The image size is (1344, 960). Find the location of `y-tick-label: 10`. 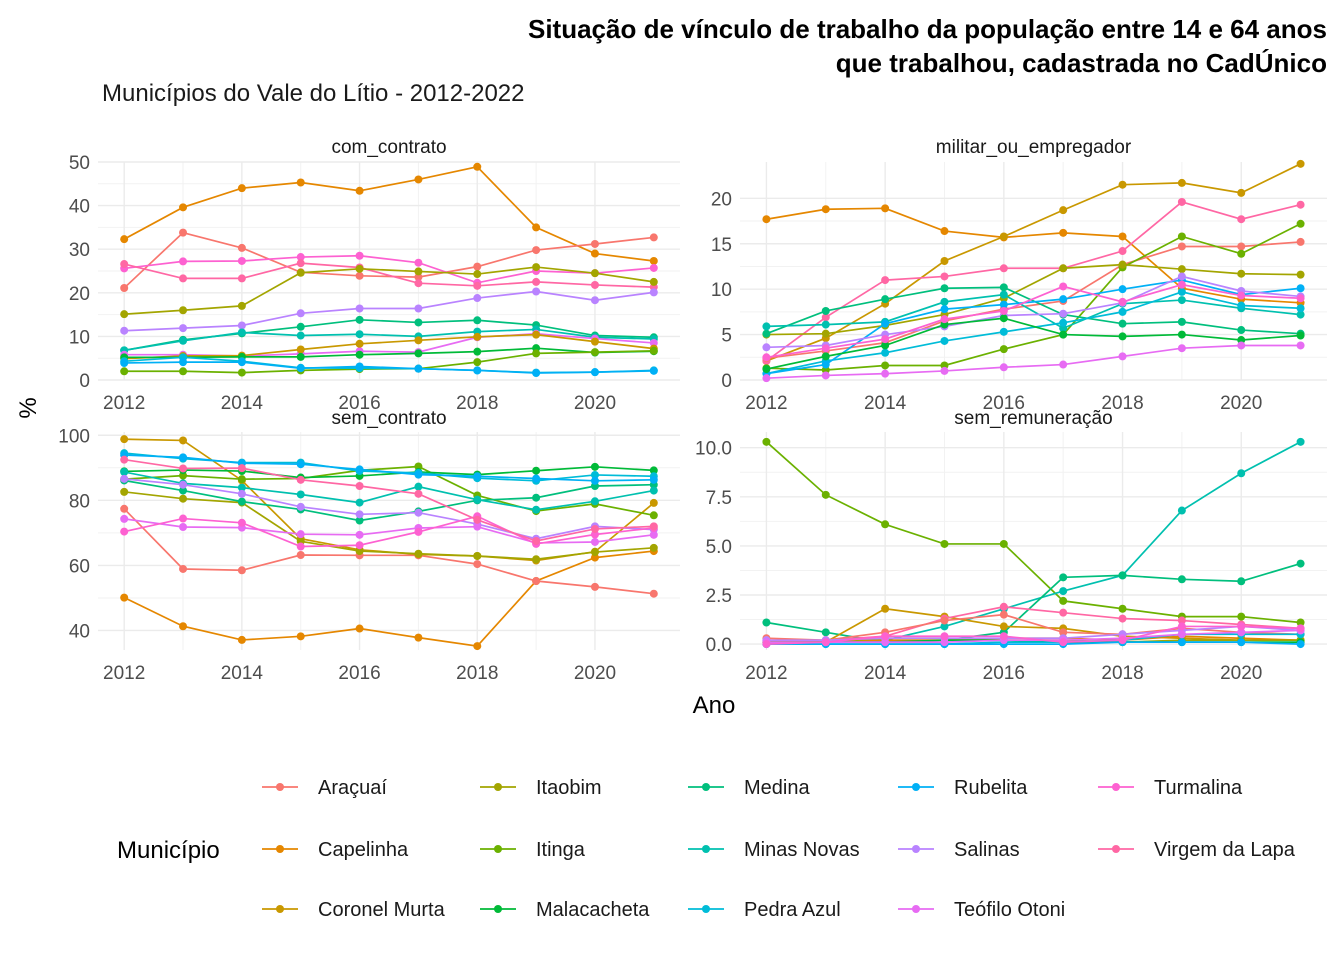

y-tick-label: 10 is located at coordinates (79, 337).